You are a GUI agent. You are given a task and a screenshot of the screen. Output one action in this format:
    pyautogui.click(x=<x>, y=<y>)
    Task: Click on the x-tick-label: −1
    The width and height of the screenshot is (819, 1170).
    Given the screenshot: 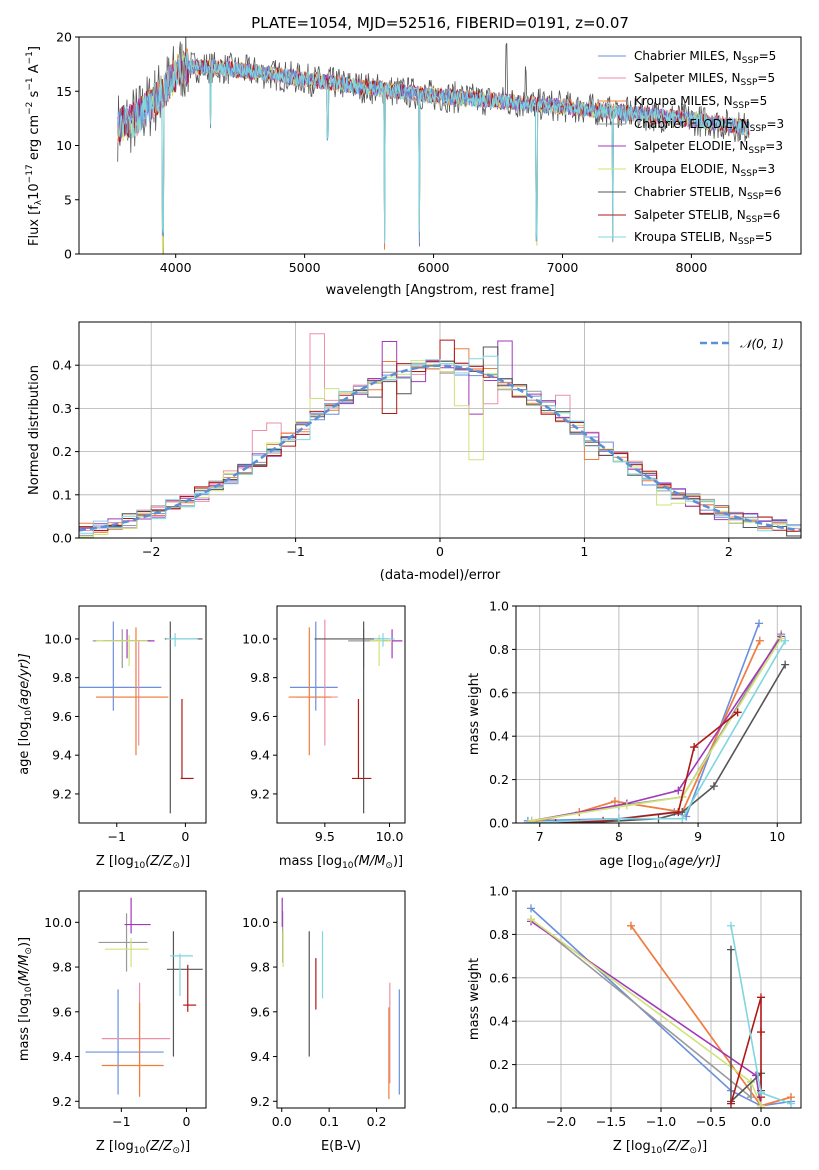 What is the action you would take?
    pyautogui.click(x=295, y=551)
    